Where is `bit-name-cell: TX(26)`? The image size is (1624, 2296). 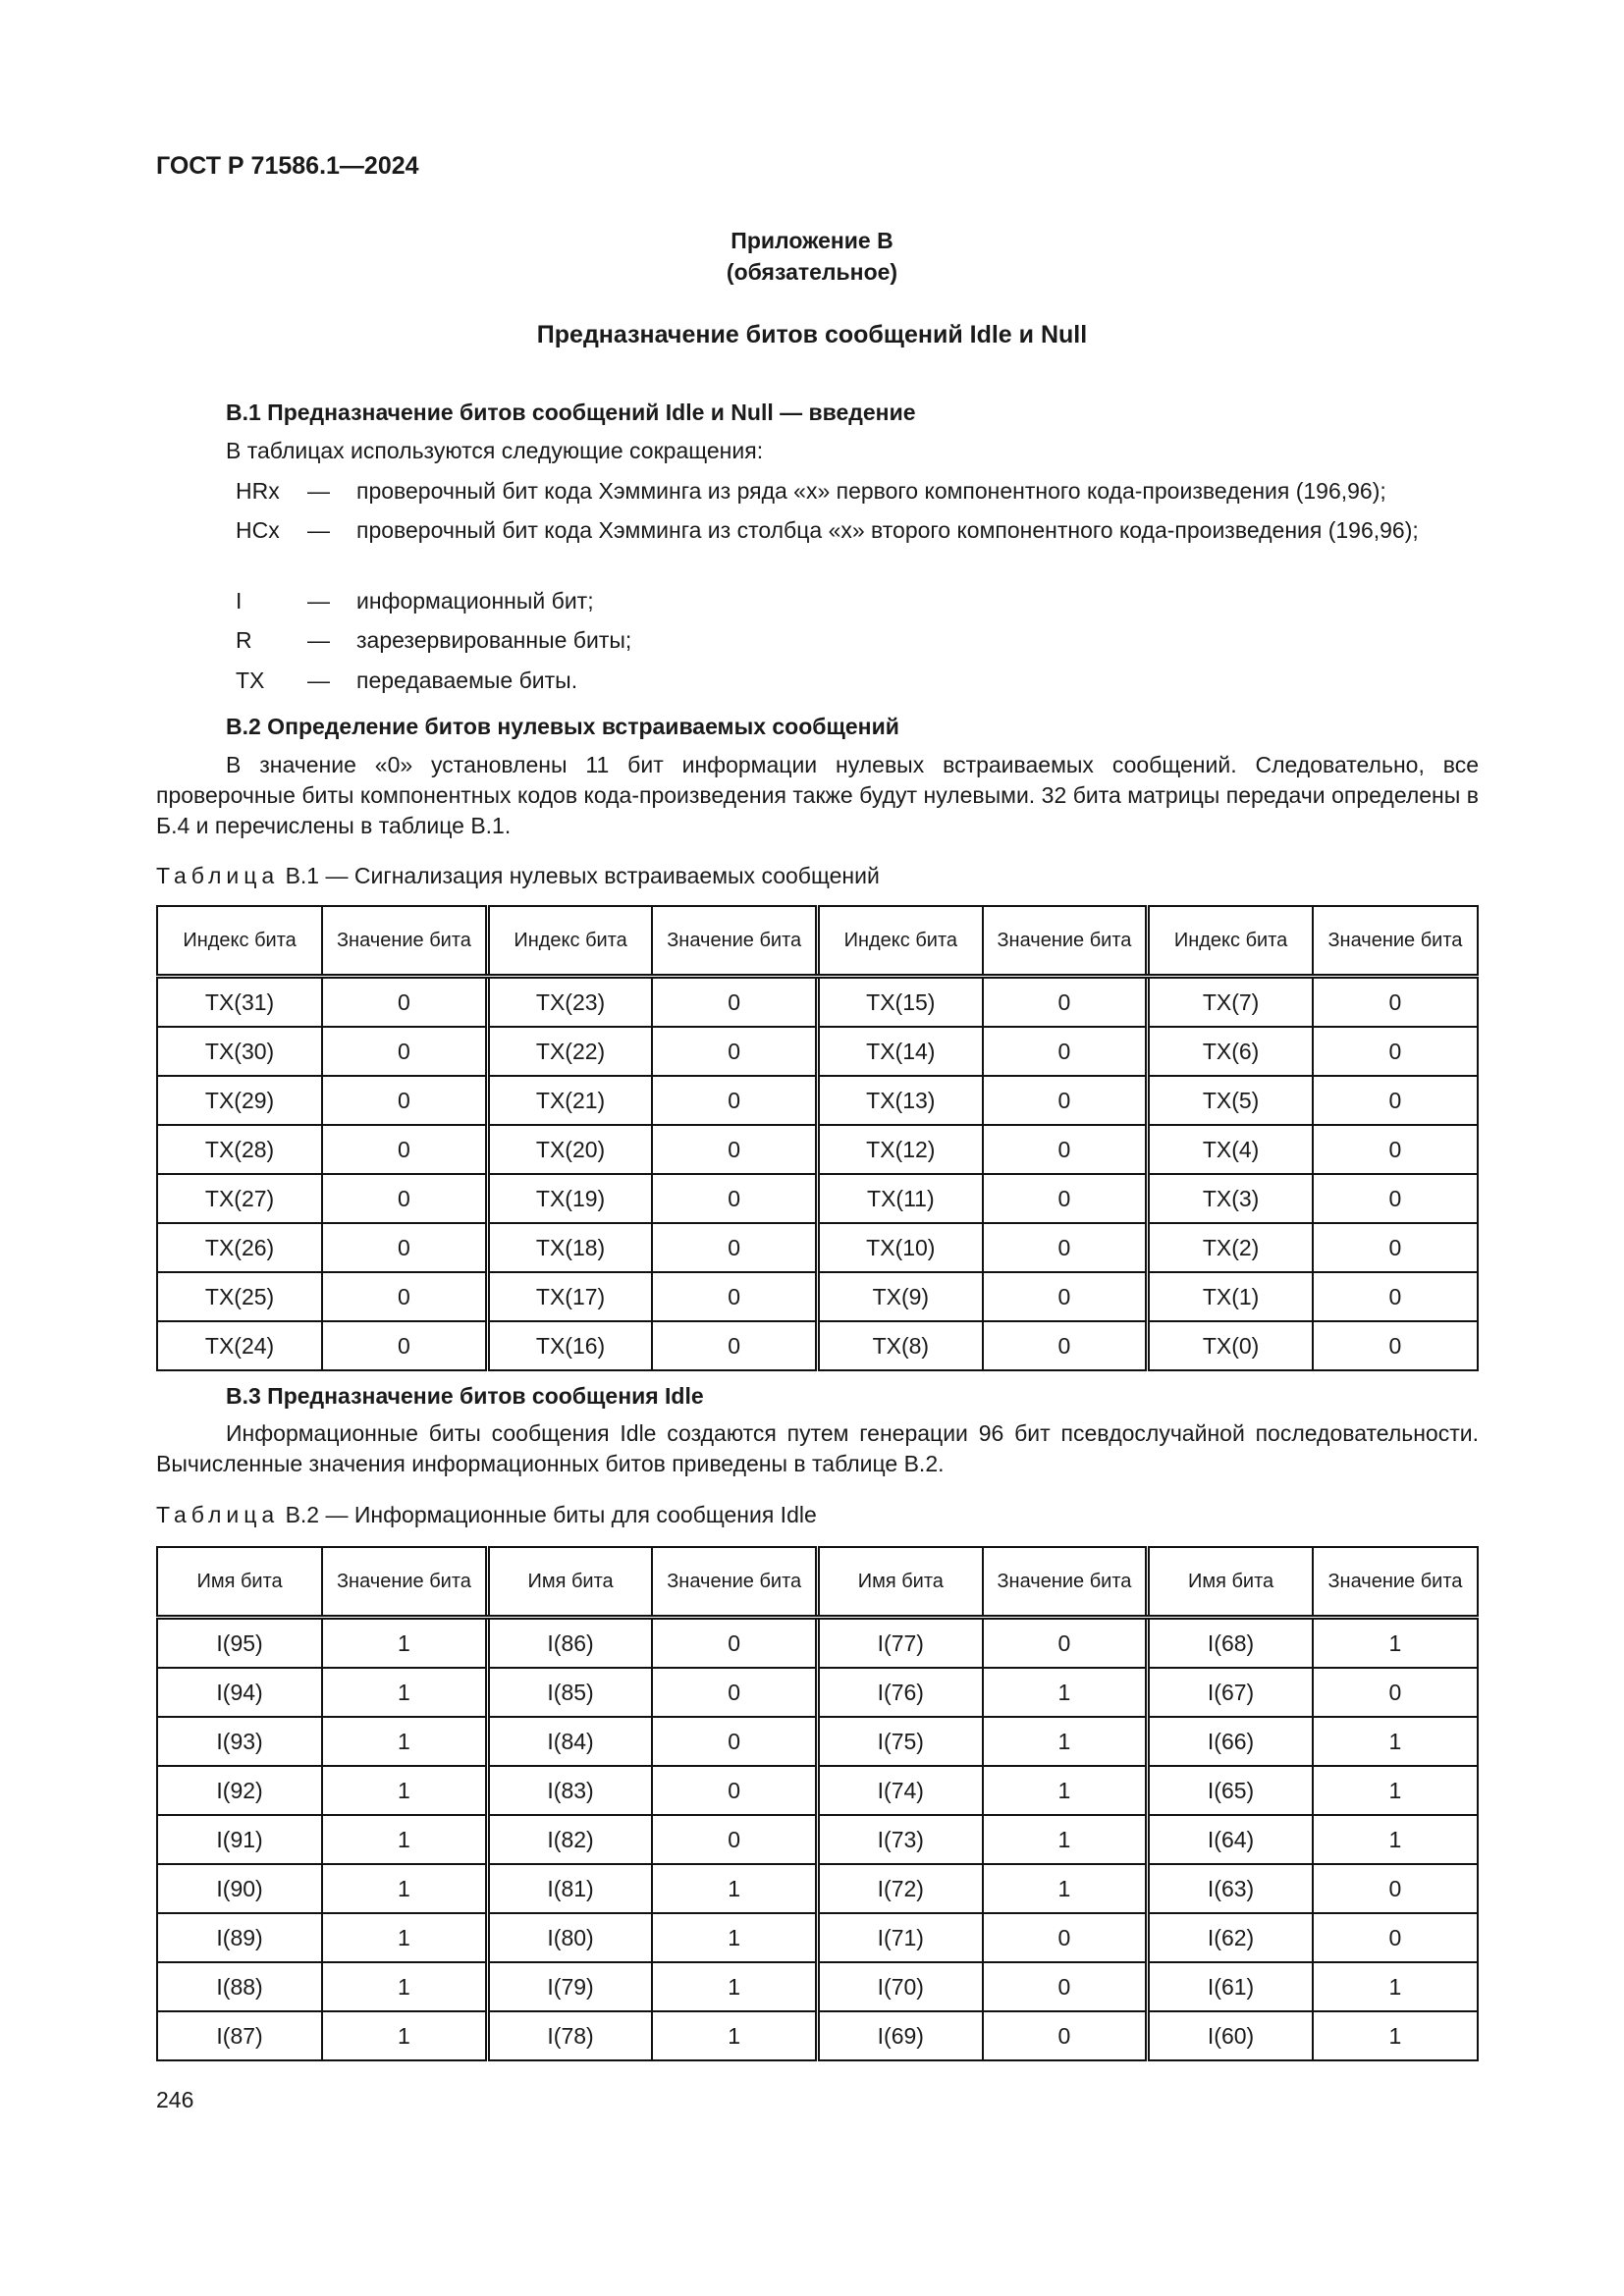
bit-name-cell: TX(26) is located at coordinates (239, 1247).